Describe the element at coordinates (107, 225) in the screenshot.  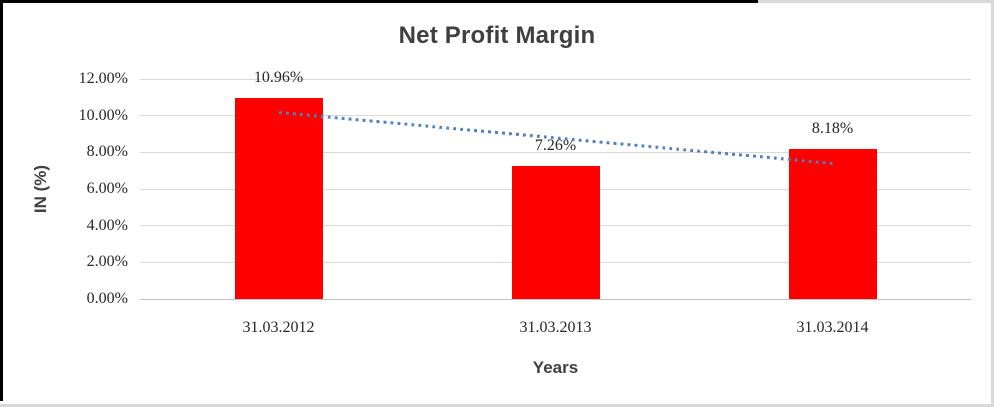
I see `y-axis-tick-label: 4.00%` at that location.